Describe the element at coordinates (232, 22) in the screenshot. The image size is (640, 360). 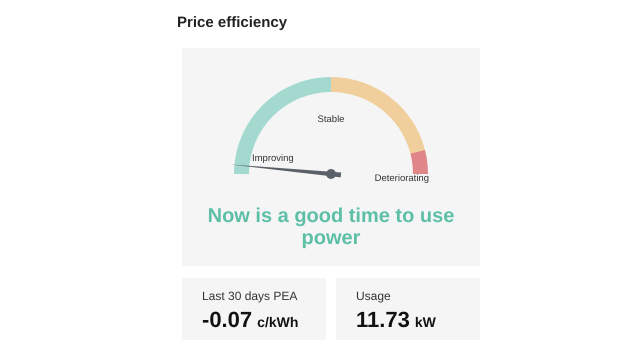
I see `chart-title: Price efficiency` at that location.